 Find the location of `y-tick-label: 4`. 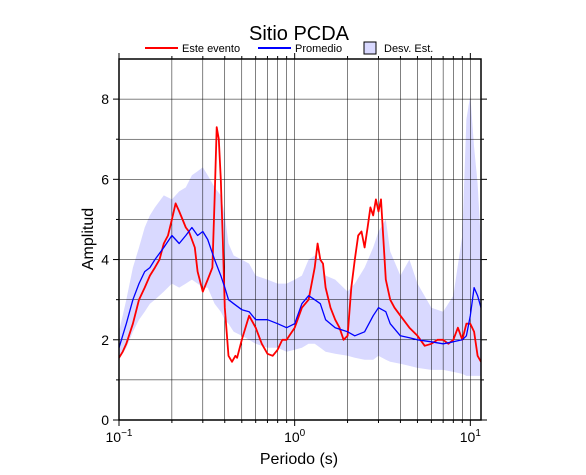

y-tick-label: 4 is located at coordinates (105, 260).